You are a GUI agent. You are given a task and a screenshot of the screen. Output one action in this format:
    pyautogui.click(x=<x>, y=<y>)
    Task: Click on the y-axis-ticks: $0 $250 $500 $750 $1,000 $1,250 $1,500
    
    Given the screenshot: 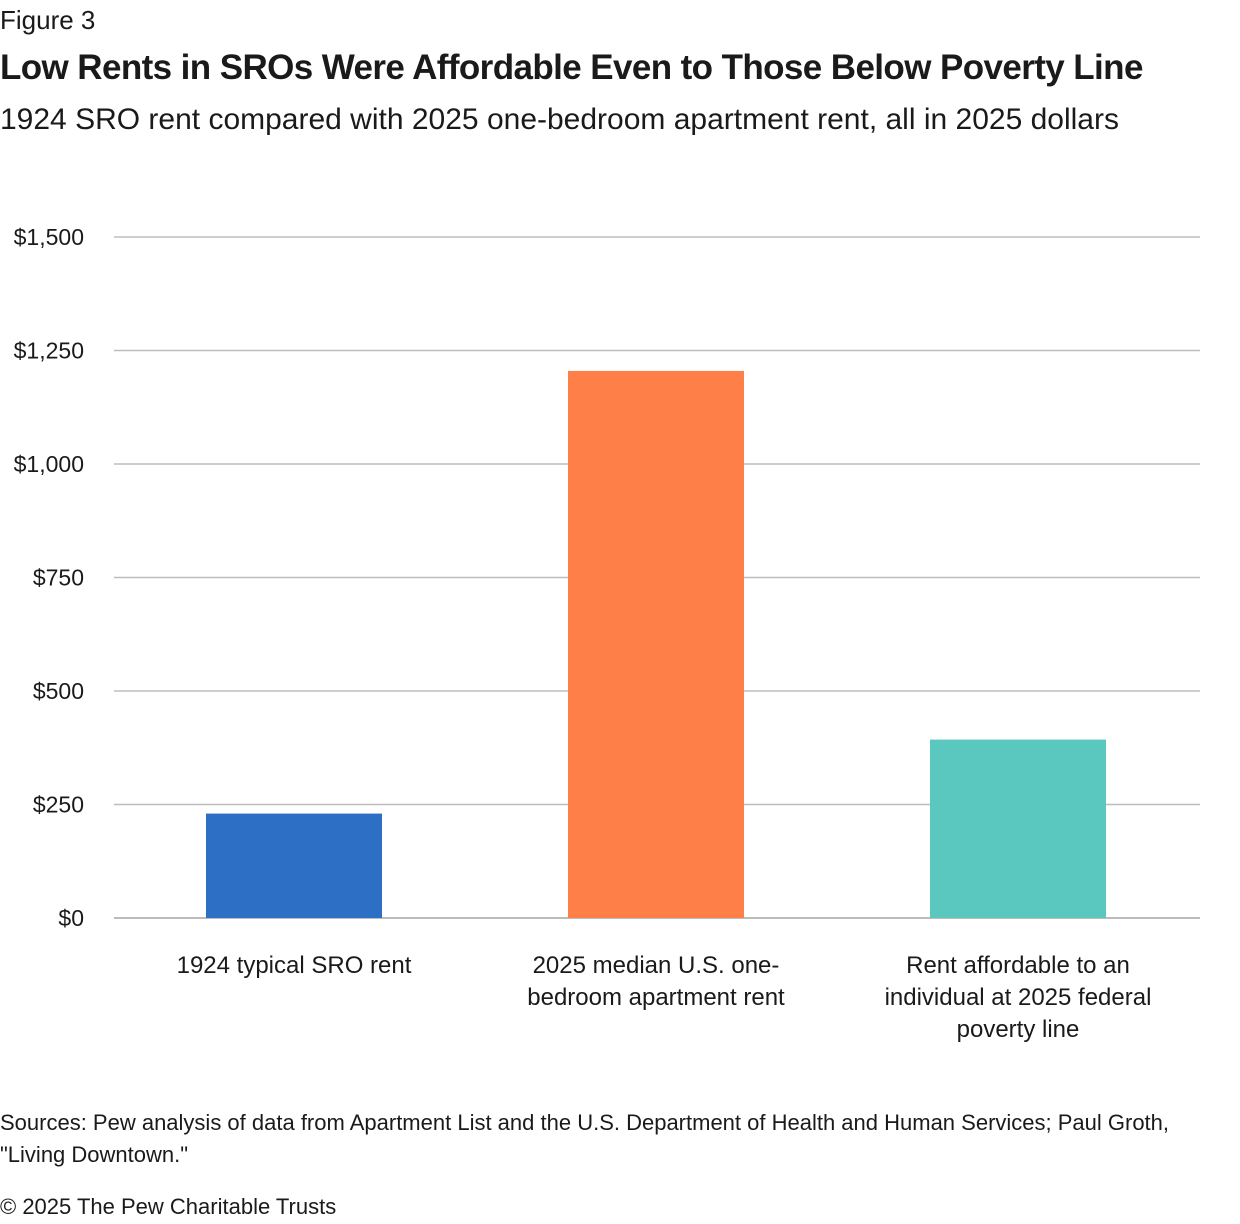 What is the action you would take?
    pyautogui.click(x=49, y=577)
    